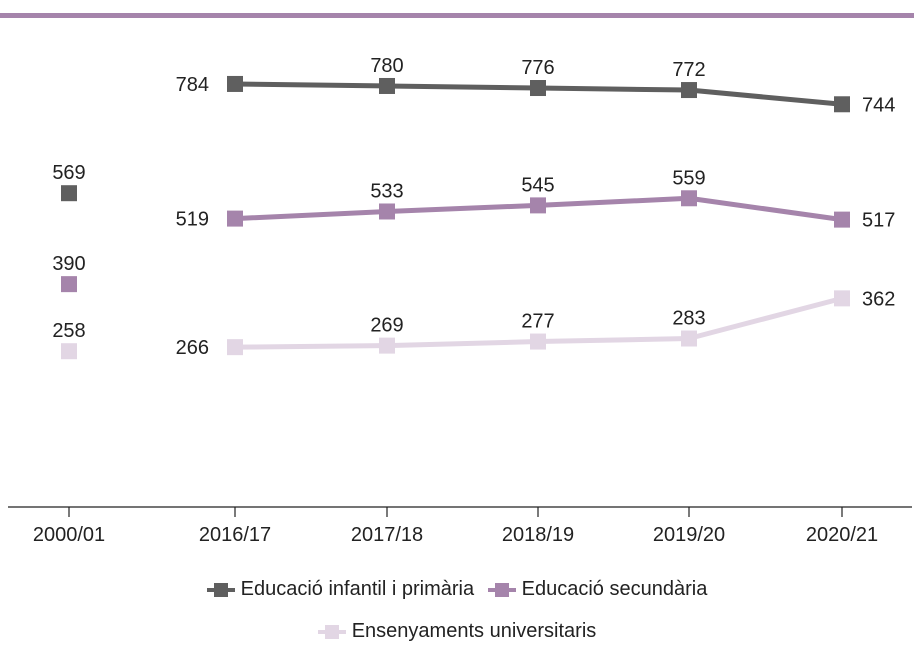  Describe the element at coordinates (457, 15) in the screenshot. I see `top-accent-bar` at that location.